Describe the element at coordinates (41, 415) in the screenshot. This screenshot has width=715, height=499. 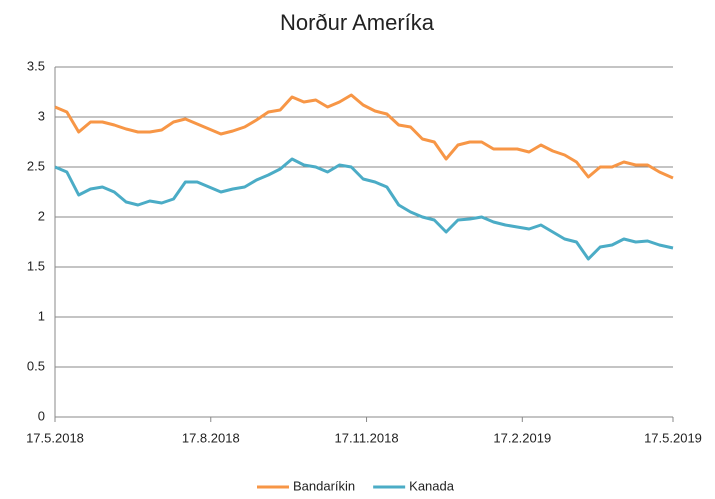
I see `y-tick-label: 0` at that location.